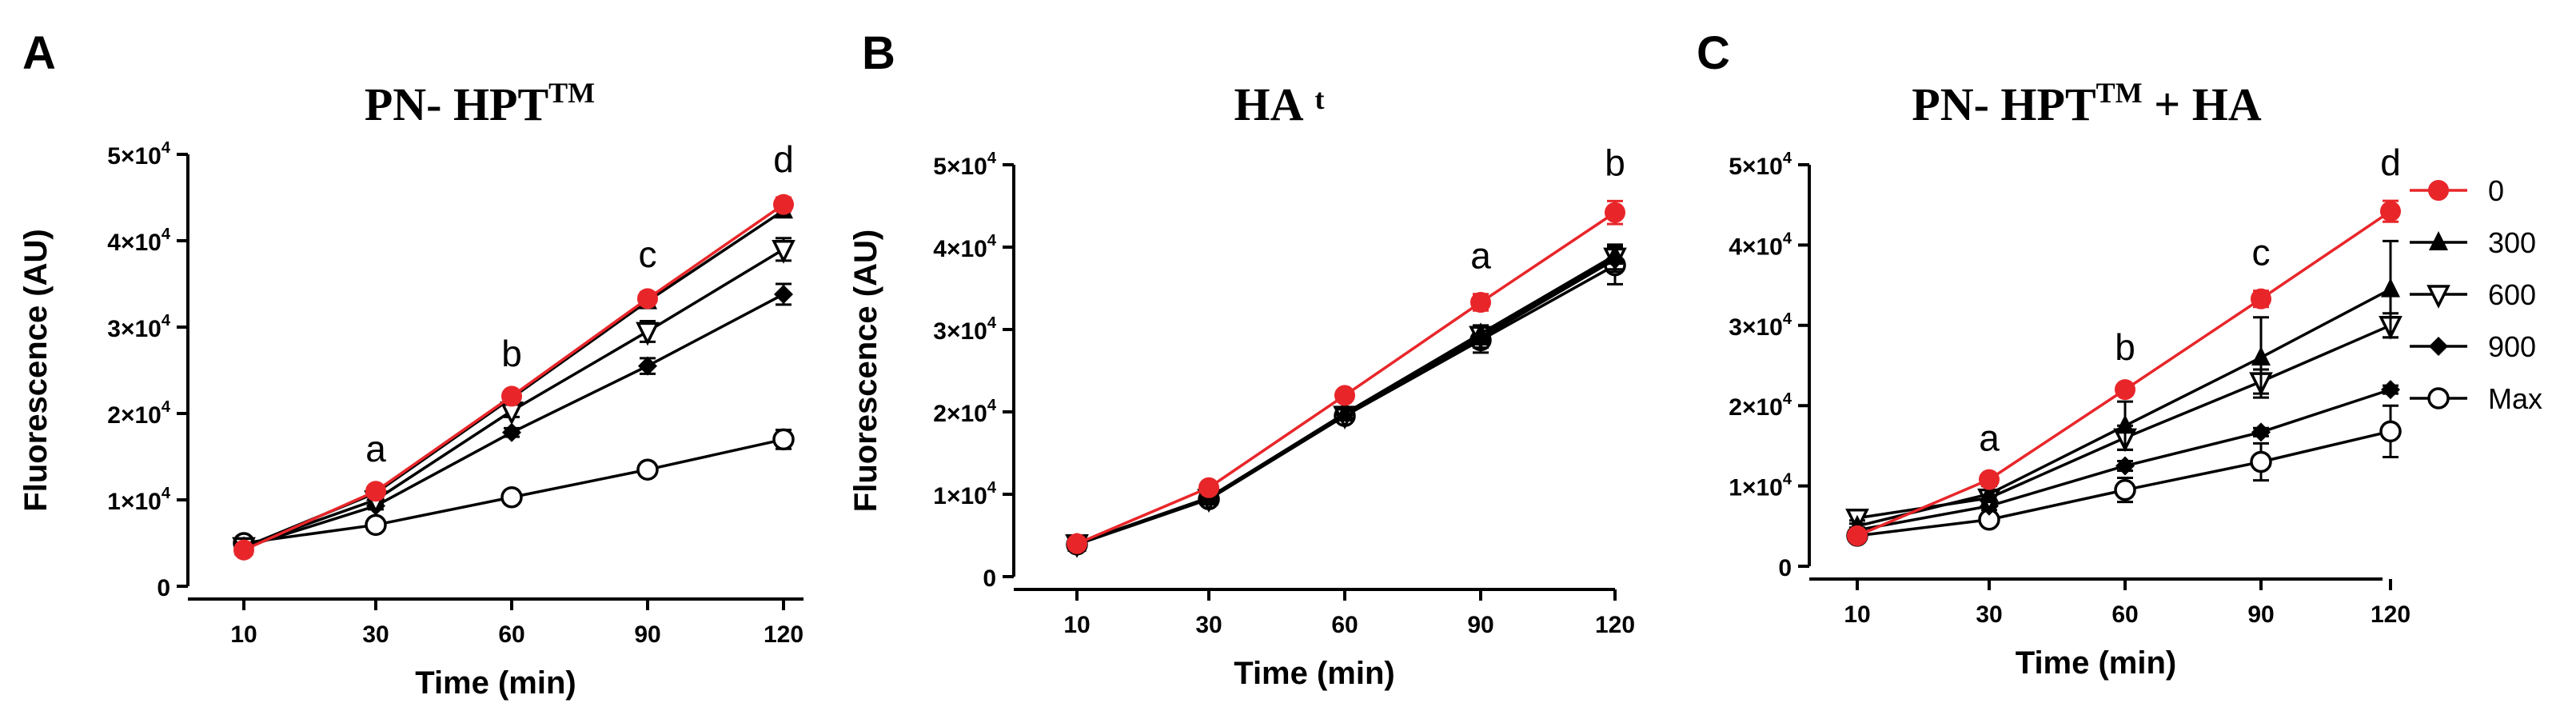 This screenshot has width=2576, height=711. I want to click on legend-label: Max, so click(2515, 398).